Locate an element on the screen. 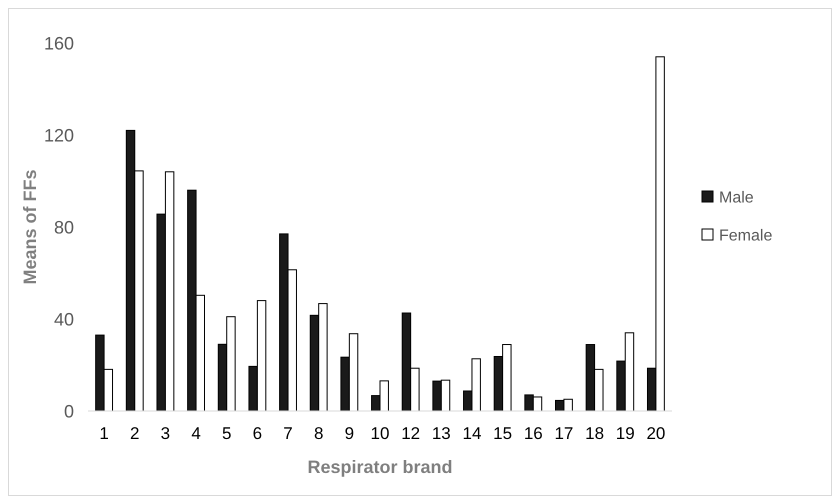 This screenshot has width=840, height=504. x-tick-label: 17 is located at coordinates (564, 433).